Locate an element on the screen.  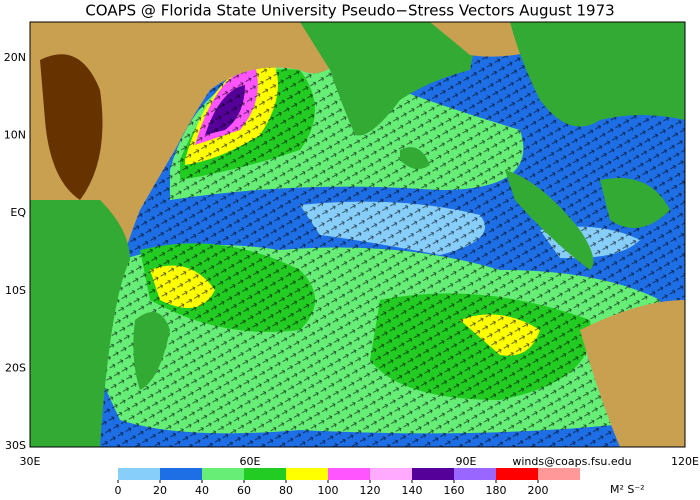
land is located at coordinates (80, 323).